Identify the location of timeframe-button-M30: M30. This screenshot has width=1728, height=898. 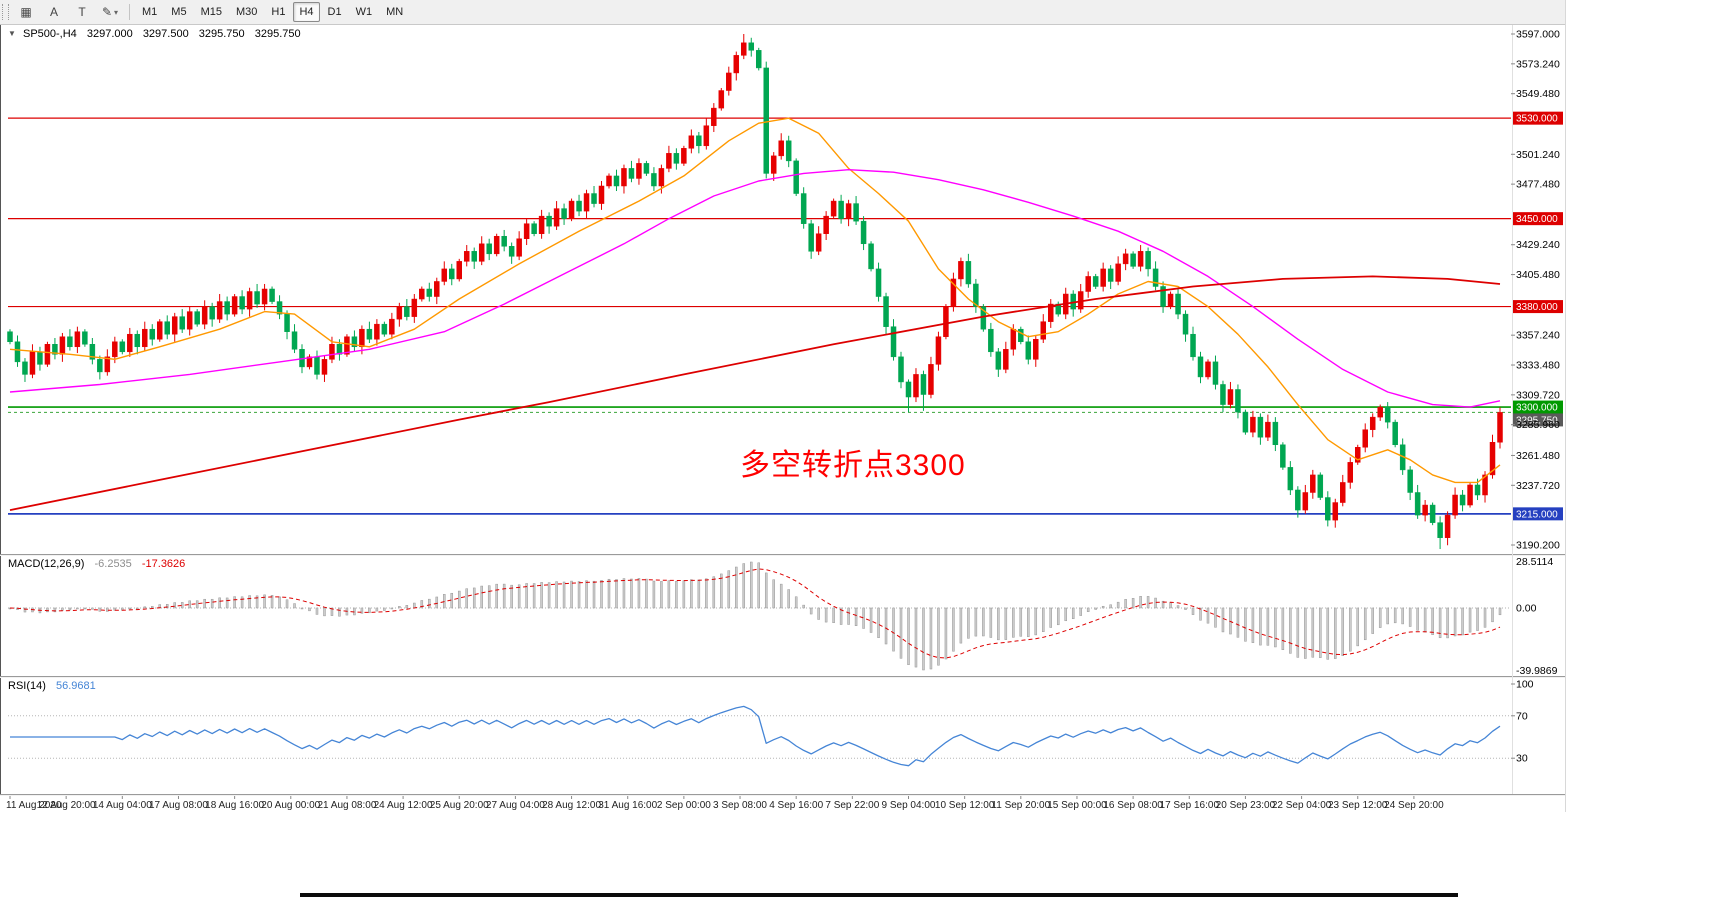
(246, 12).